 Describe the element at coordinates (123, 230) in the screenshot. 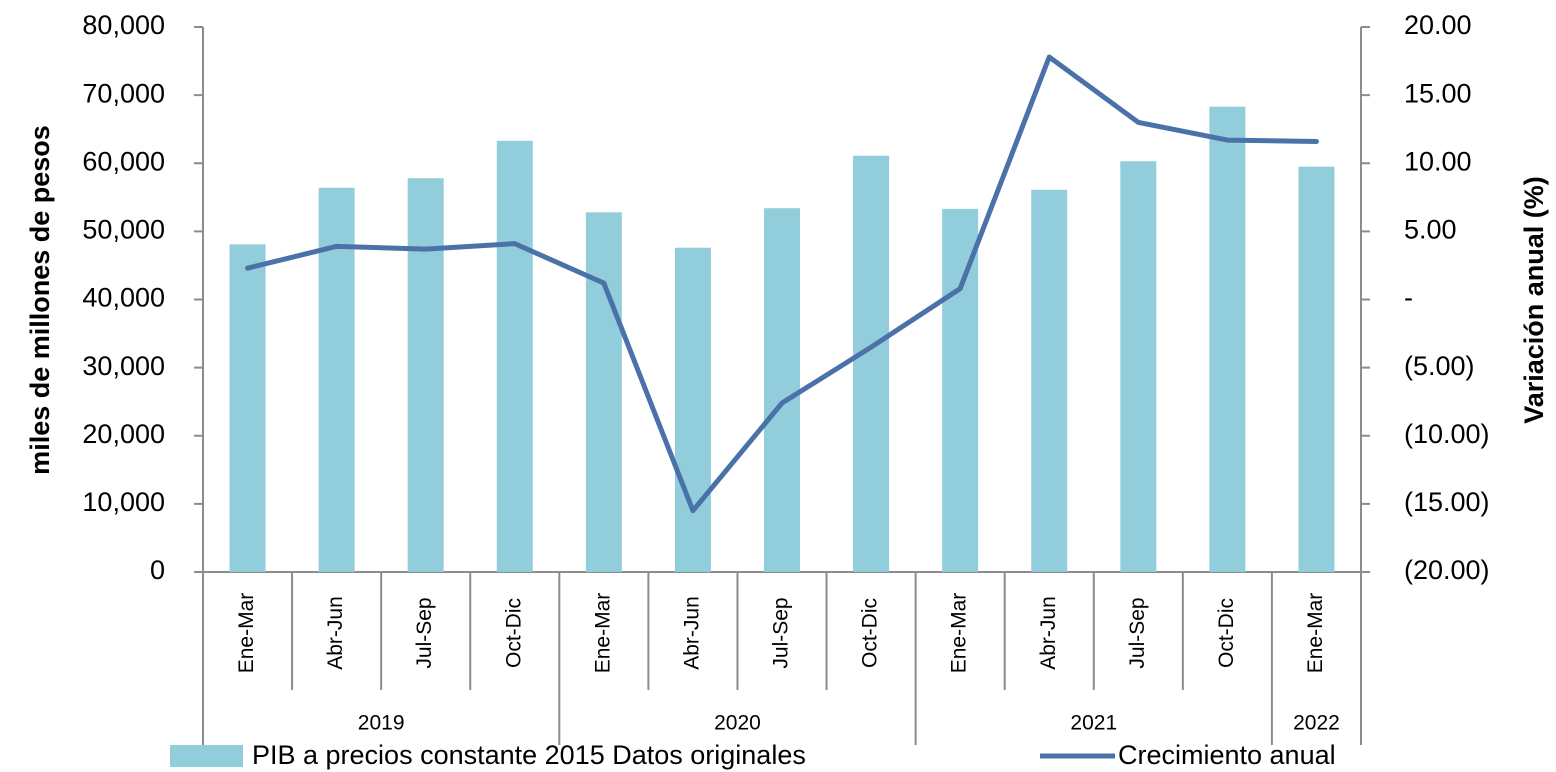

I see `y-tick-label: 50,000` at that location.